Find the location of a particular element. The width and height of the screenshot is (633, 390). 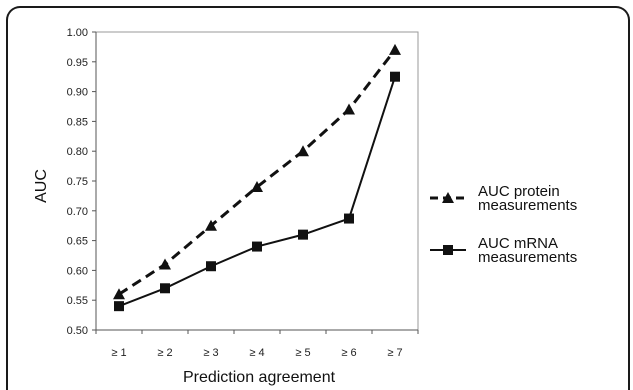

x-tick-label: ≥ 4 is located at coordinates (256, 353).